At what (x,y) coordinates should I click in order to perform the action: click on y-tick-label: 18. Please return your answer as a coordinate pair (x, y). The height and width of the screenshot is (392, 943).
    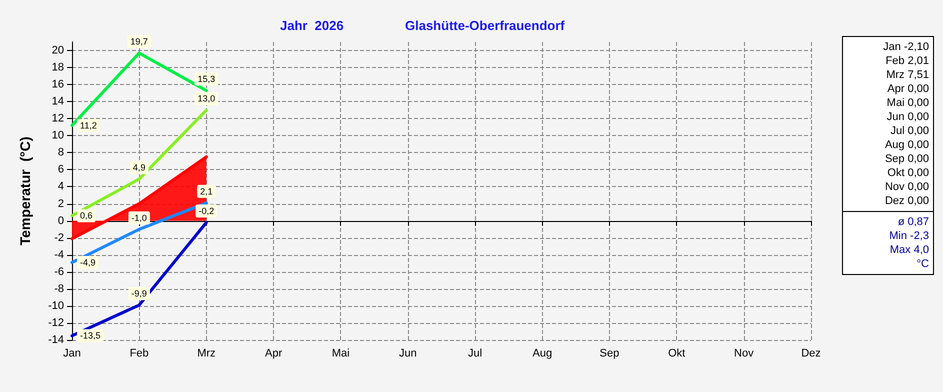
    Looking at the image, I should click on (58, 68).